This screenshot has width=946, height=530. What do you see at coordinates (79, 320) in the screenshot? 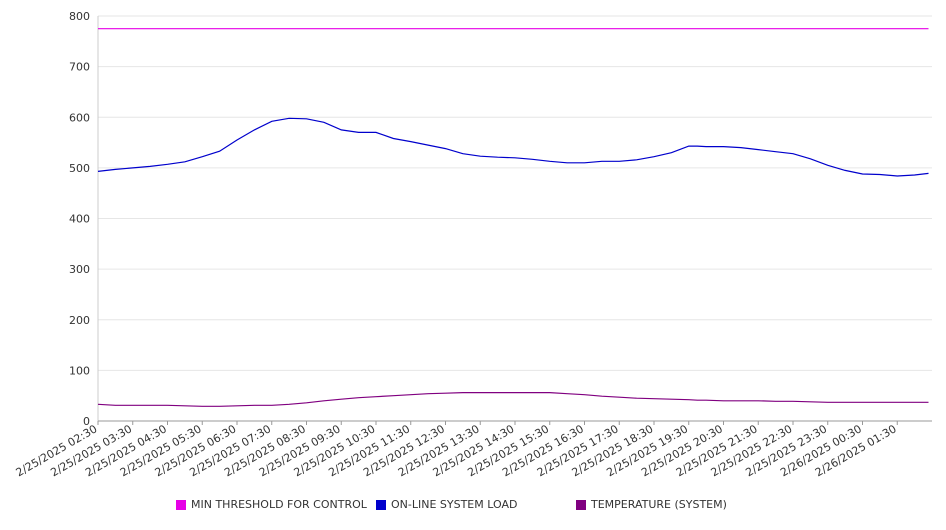
I see `y-tick-label: 200` at bounding box center [79, 320].